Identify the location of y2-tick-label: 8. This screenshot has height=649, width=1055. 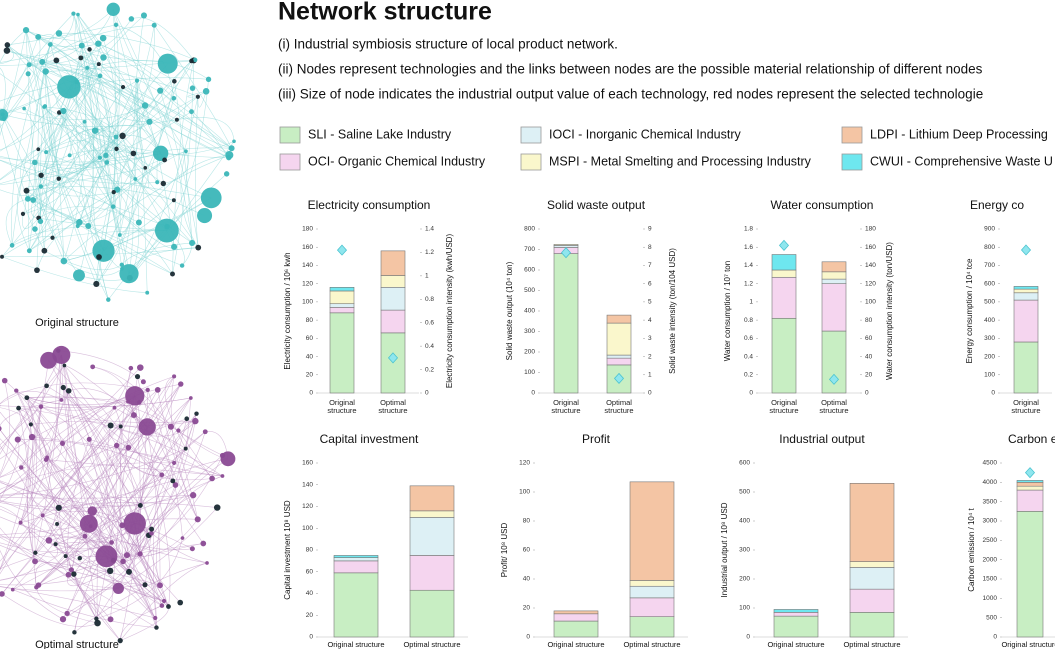
(650, 247).